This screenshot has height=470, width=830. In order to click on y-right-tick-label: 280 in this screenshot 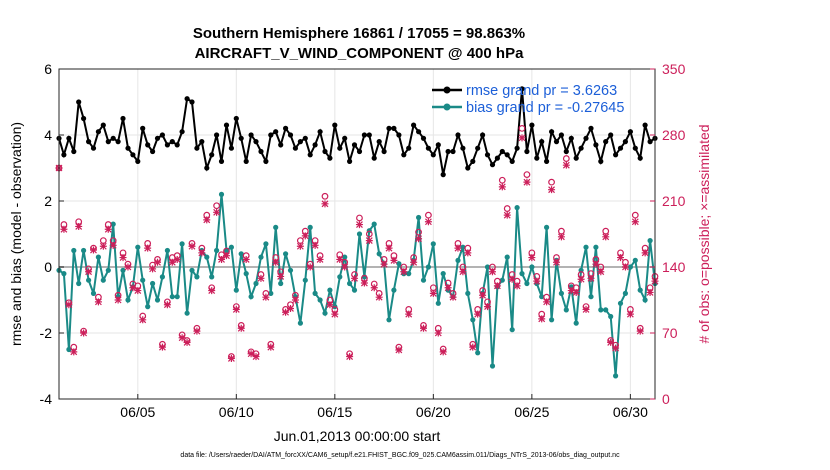, I will do `click(674, 135)`.